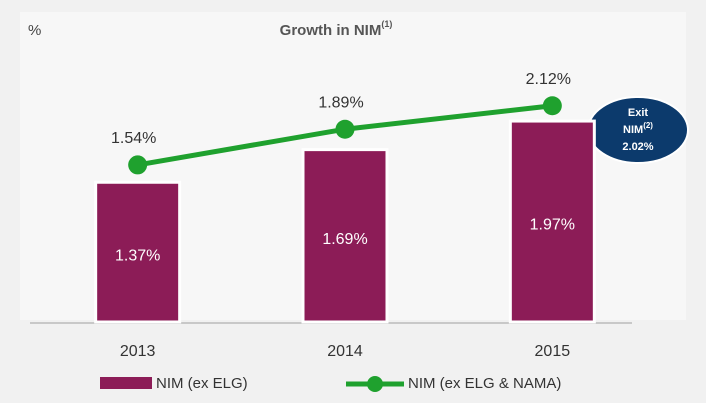 The height and width of the screenshot is (403, 706). I want to click on bar-value-label: 1.97%, so click(552, 225).